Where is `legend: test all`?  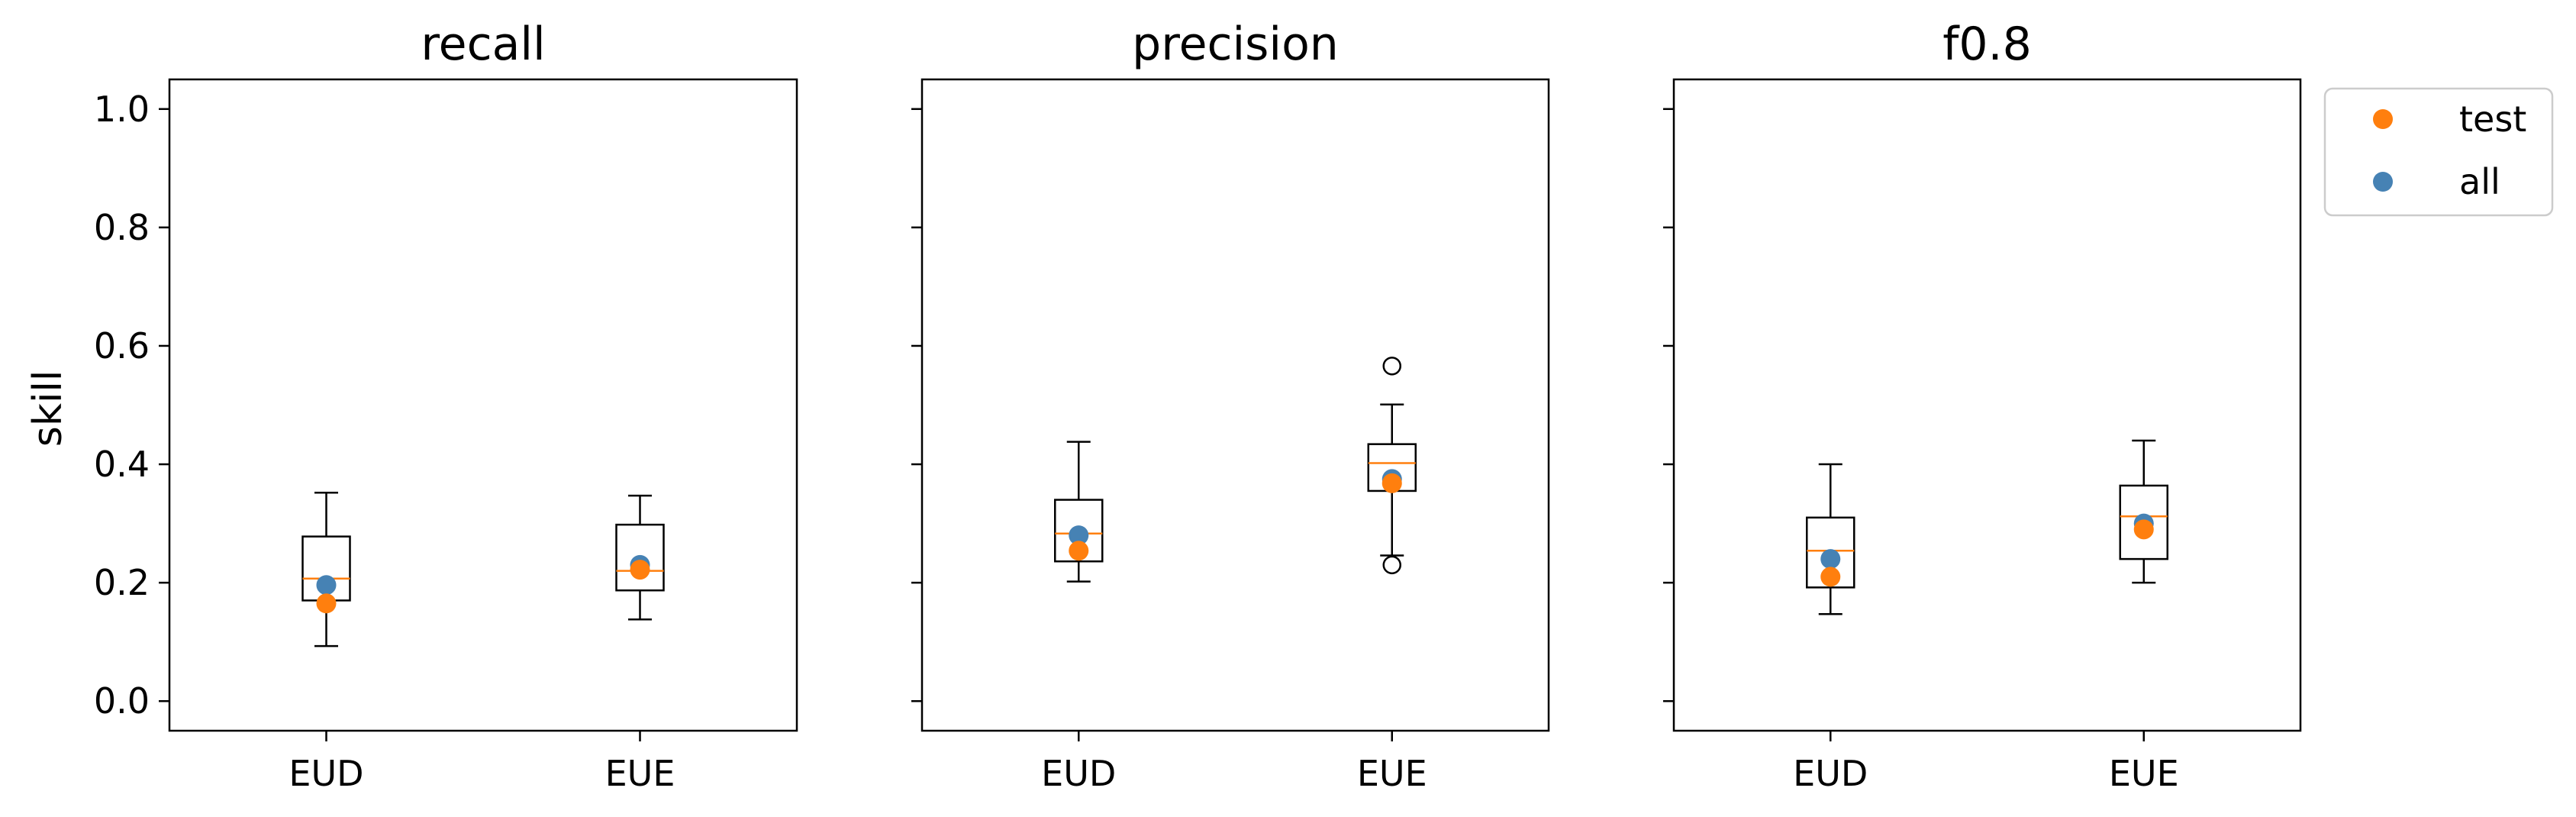 legend: test all is located at coordinates (2438, 152).